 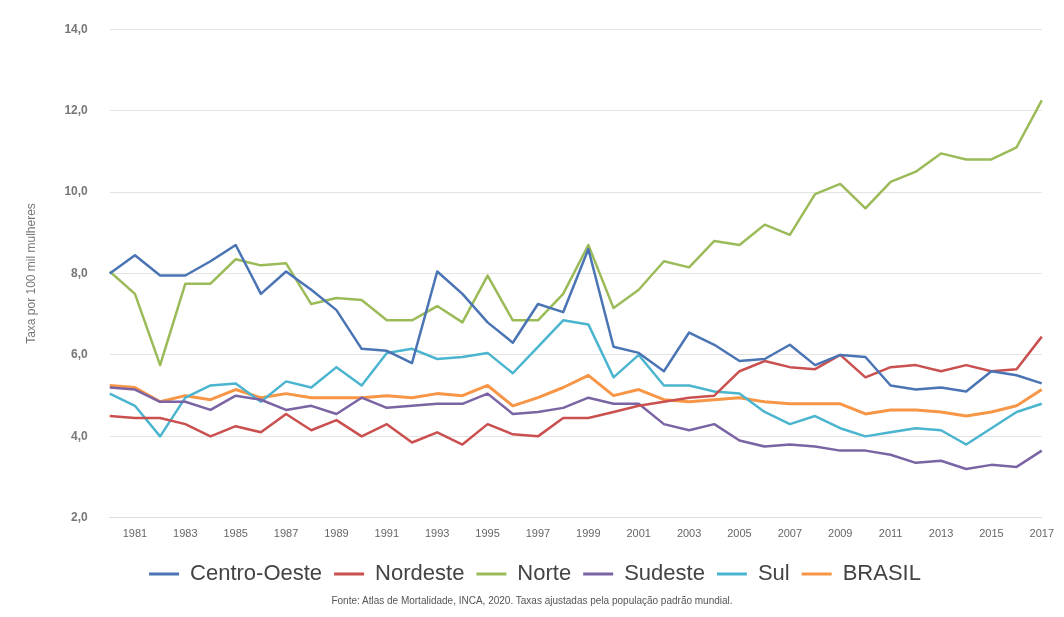 I want to click on legend-label: Nordeste, so click(x=420, y=573).